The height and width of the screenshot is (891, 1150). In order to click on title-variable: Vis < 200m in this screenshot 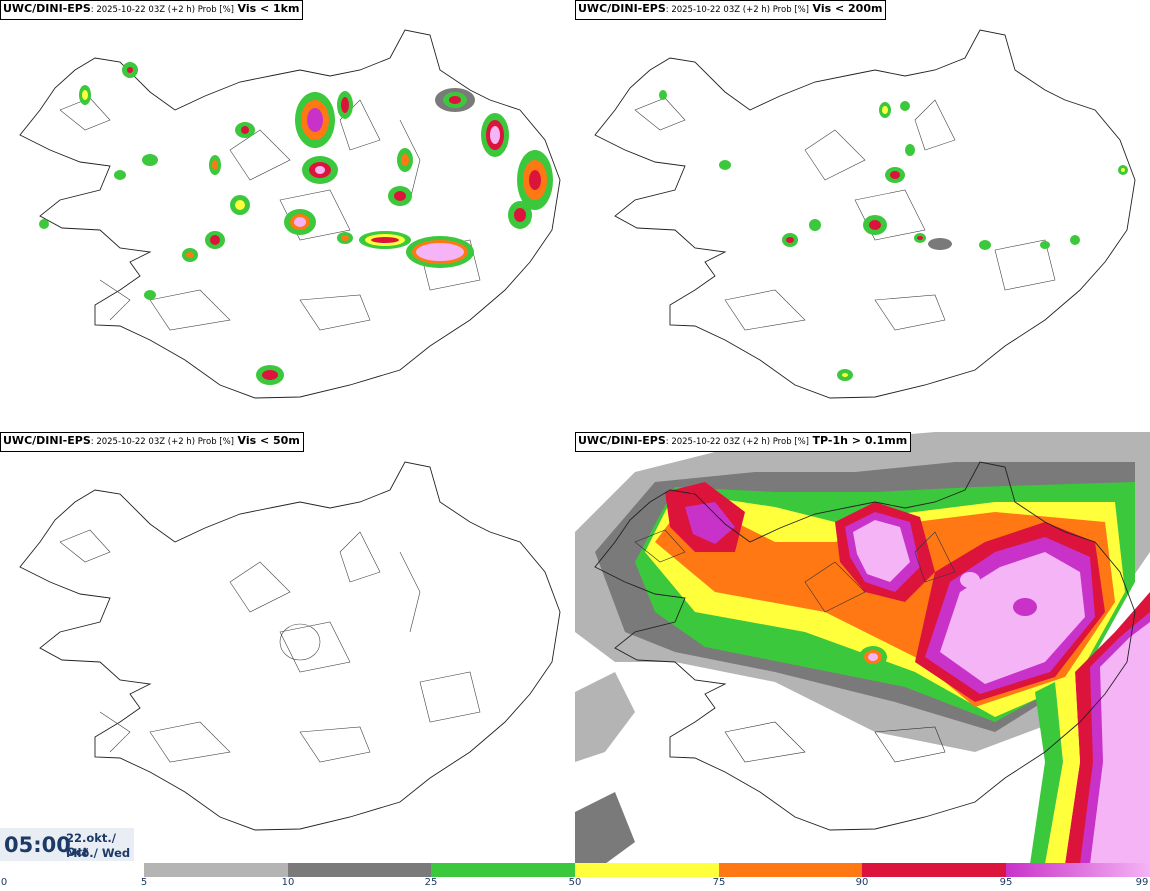, I will do `click(847, 8)`.